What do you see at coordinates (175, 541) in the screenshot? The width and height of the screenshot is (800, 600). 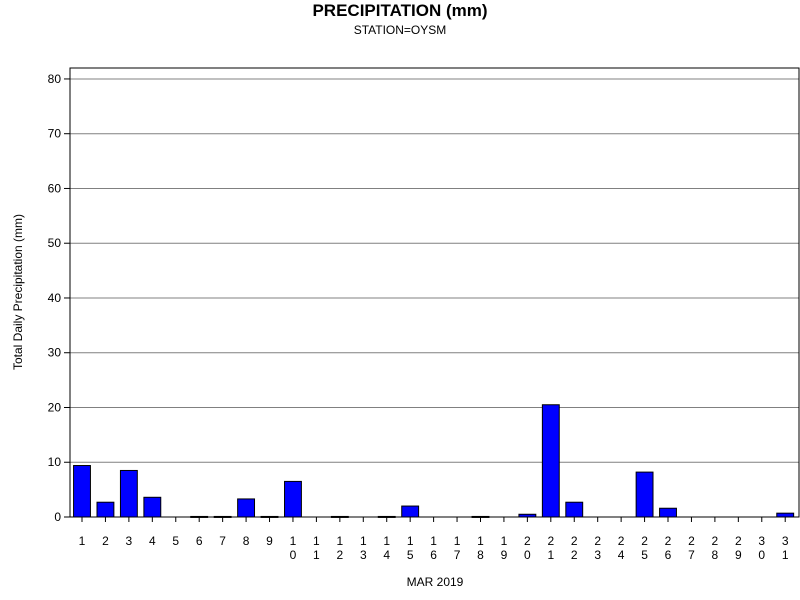 I see `x-tick-label: 5` at bounding box center [175, 541].